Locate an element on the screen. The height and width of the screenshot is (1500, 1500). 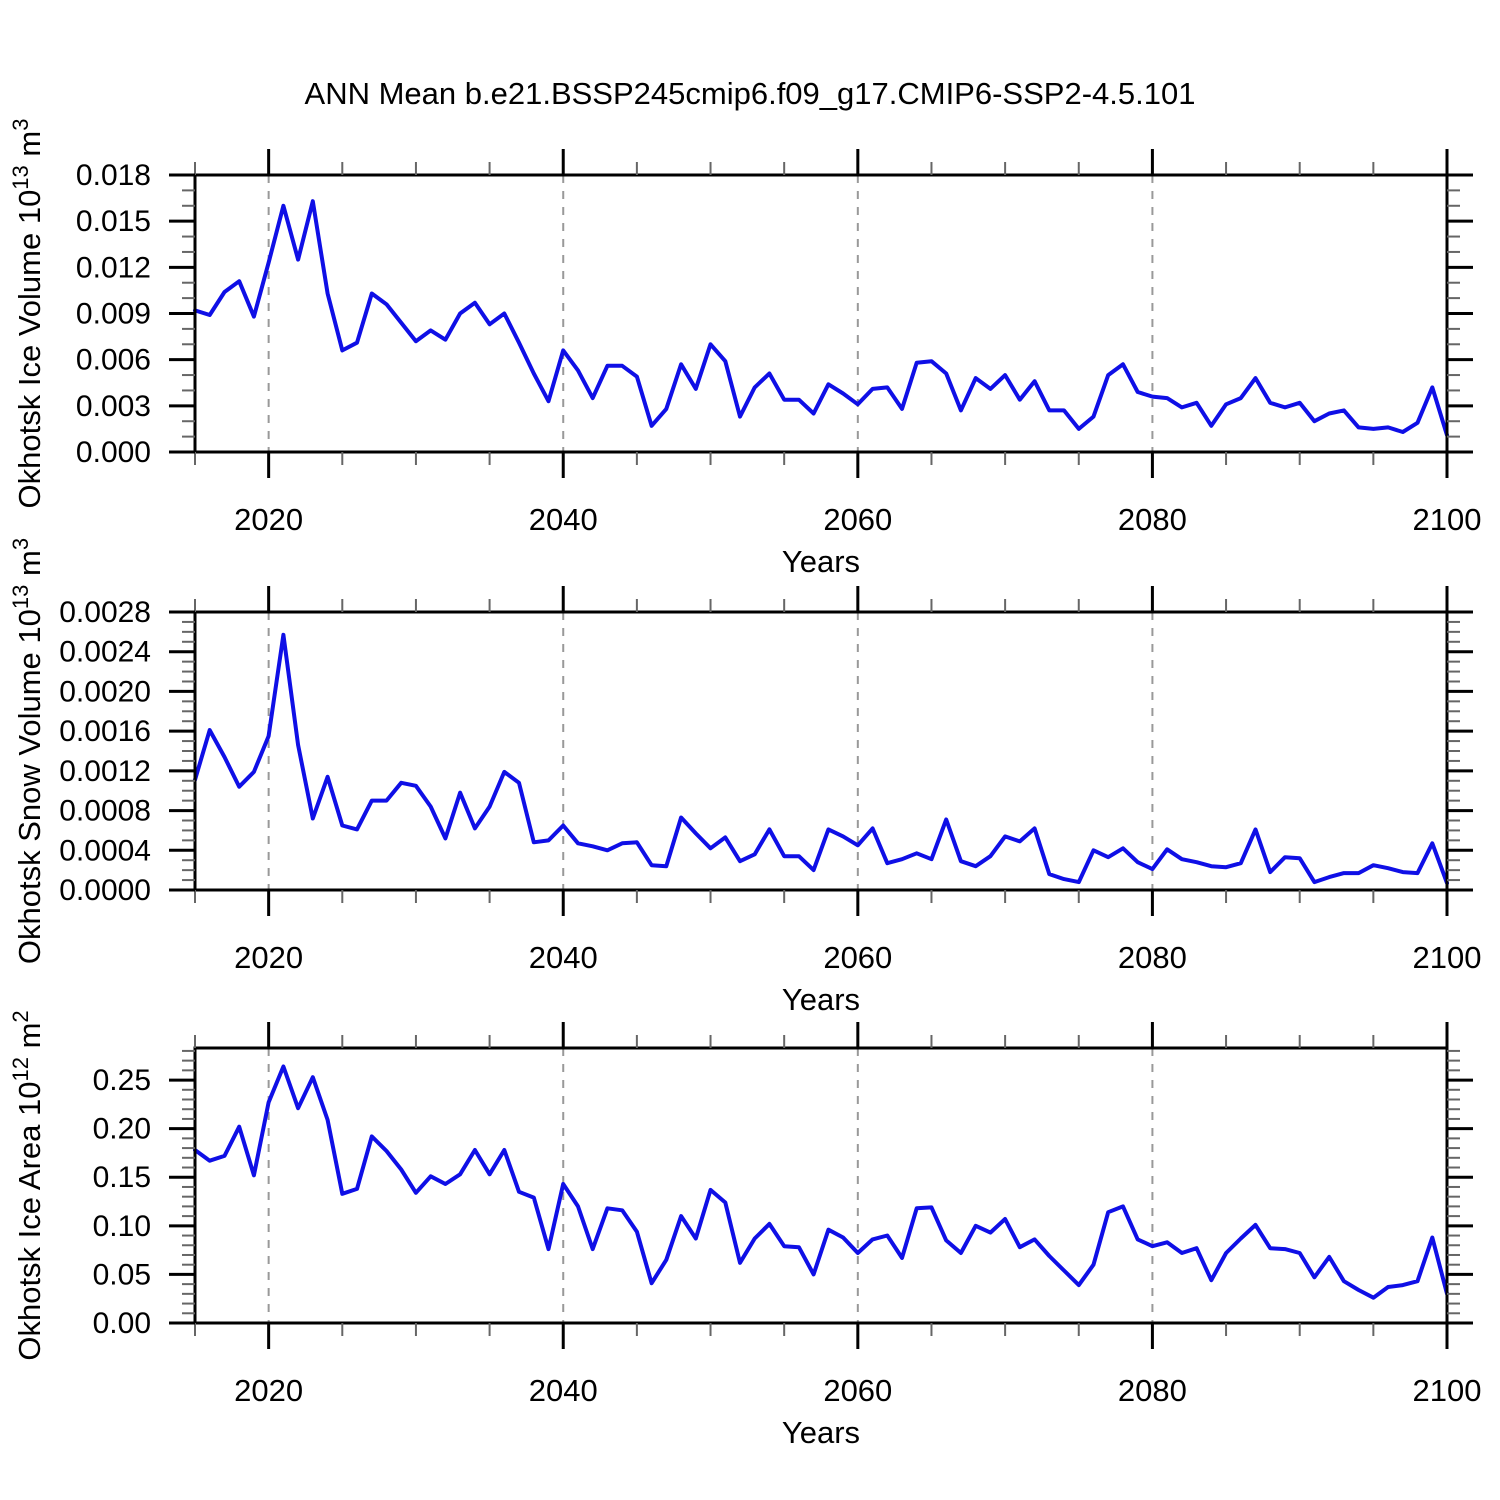
data-line-ice-area is located at coordinates (821, 1182).